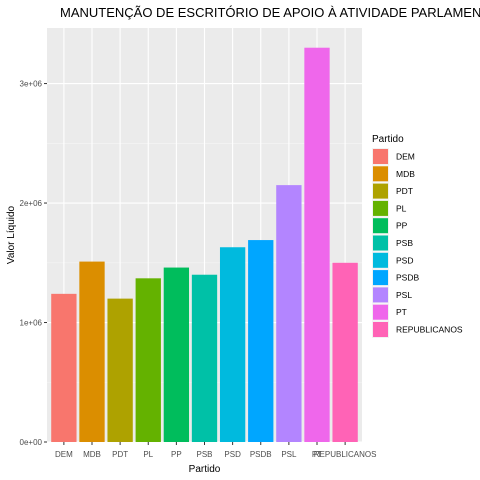 This screenshot has width=480, height=480. I want to click on legend-swatch-pl, so click(380, 208).